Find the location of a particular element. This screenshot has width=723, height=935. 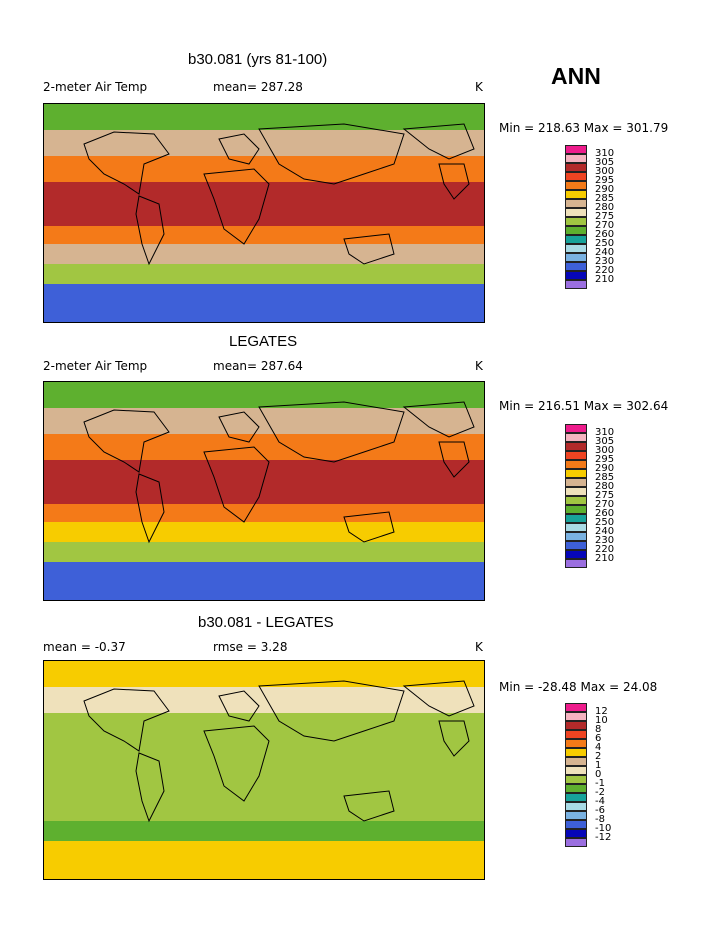

panel-3-units-label: K is located at coordinates (479, 647).